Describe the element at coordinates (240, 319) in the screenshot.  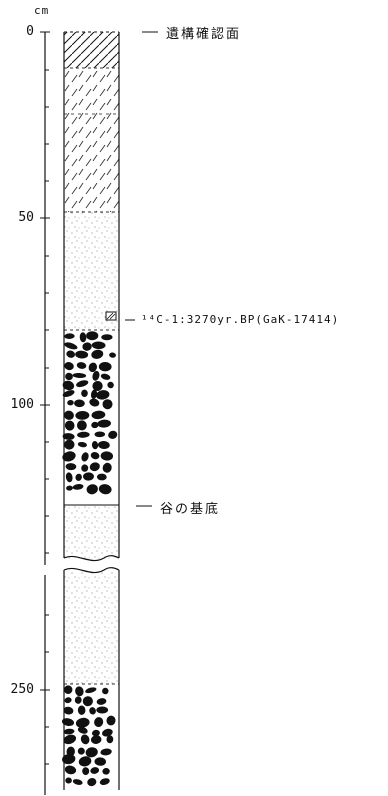
I see `annotation-radiocarbon-date: ¹⁴C-1:3270yr.BP(GaK-17414)` at that location.